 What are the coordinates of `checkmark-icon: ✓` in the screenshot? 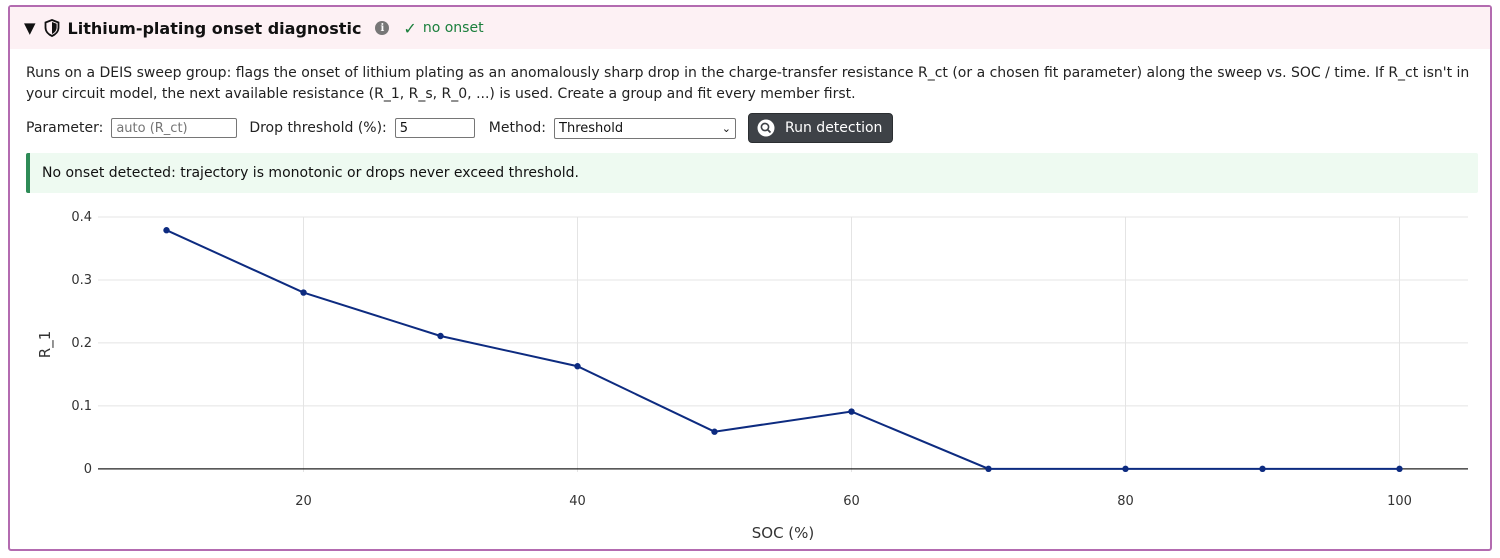 It's located at (410, 28).